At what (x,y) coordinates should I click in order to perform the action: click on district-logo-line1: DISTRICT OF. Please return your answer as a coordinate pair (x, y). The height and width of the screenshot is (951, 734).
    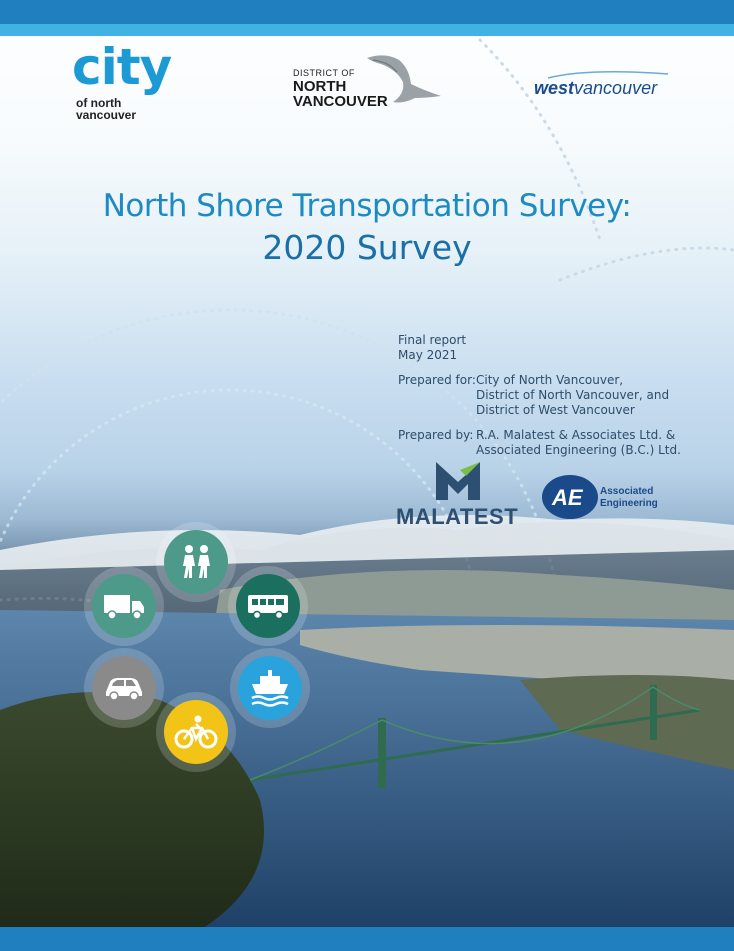
    Looking at the image, I should click on (324, 73).